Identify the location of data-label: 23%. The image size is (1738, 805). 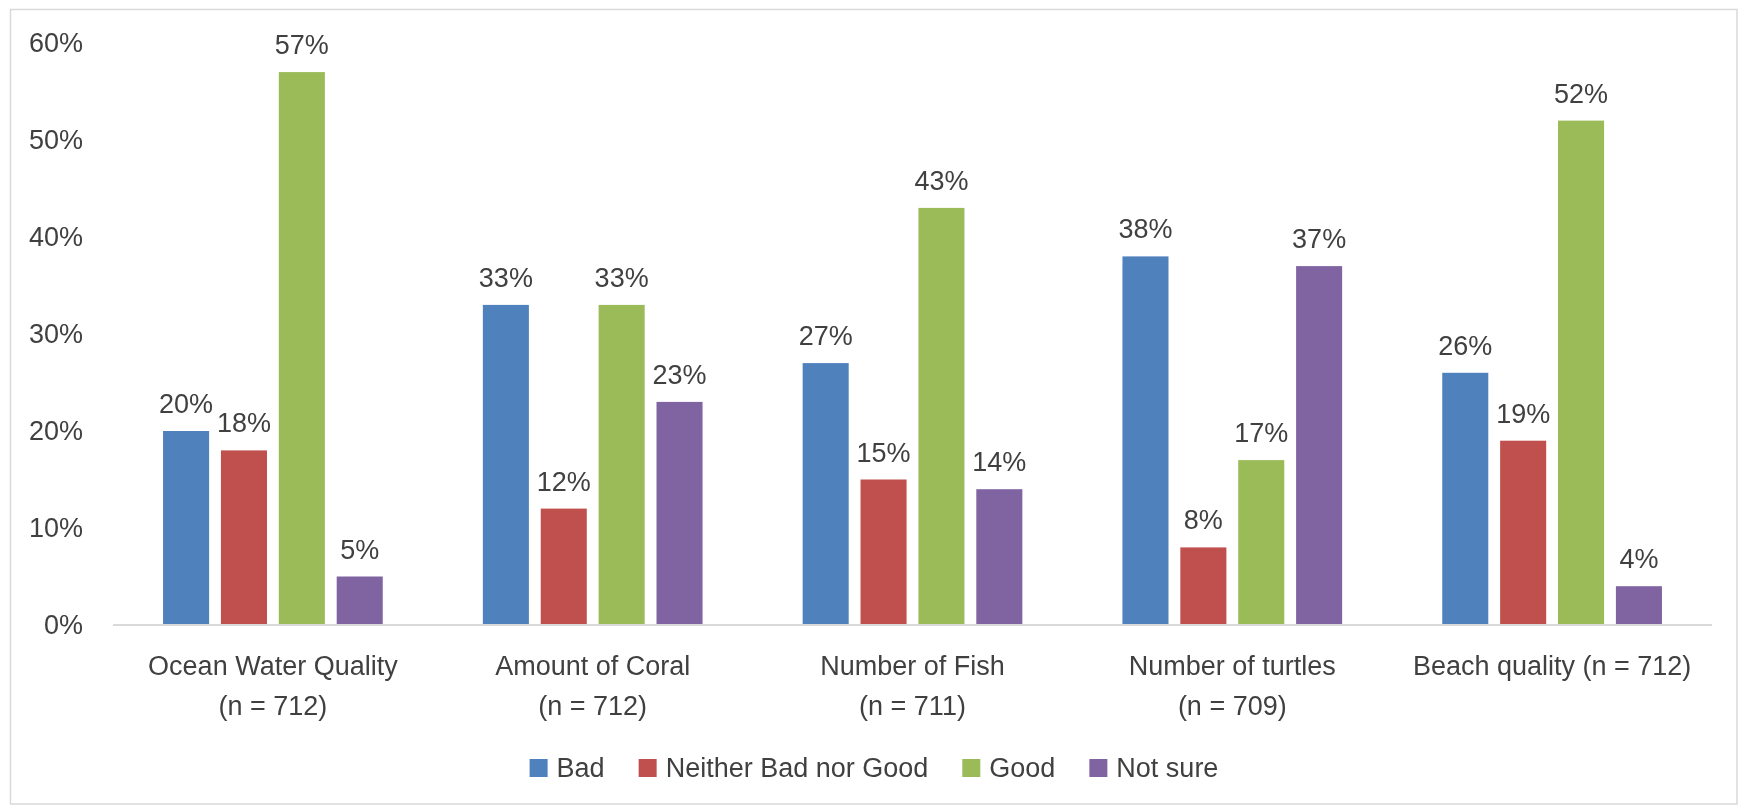
(679, 374).